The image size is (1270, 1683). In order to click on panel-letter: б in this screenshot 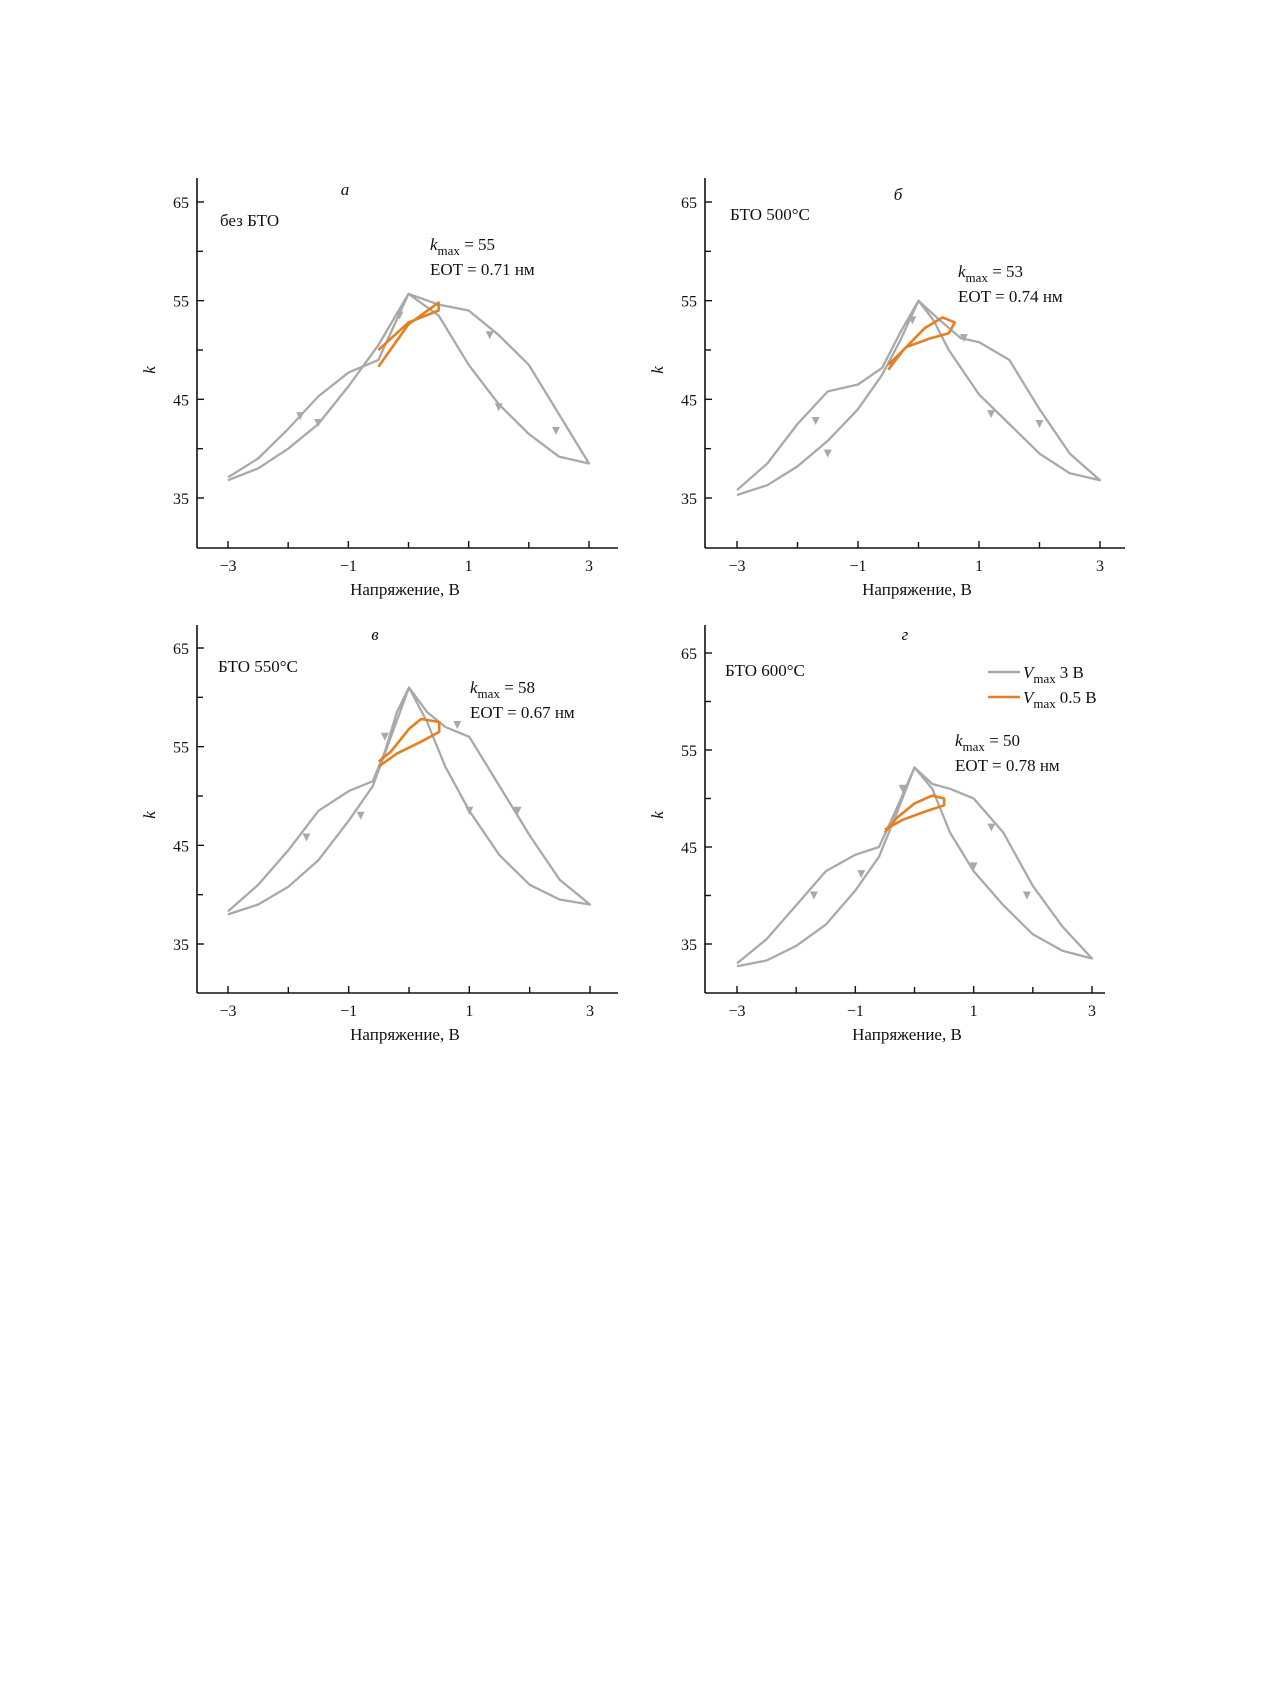, I will do `click(898, 194)`.